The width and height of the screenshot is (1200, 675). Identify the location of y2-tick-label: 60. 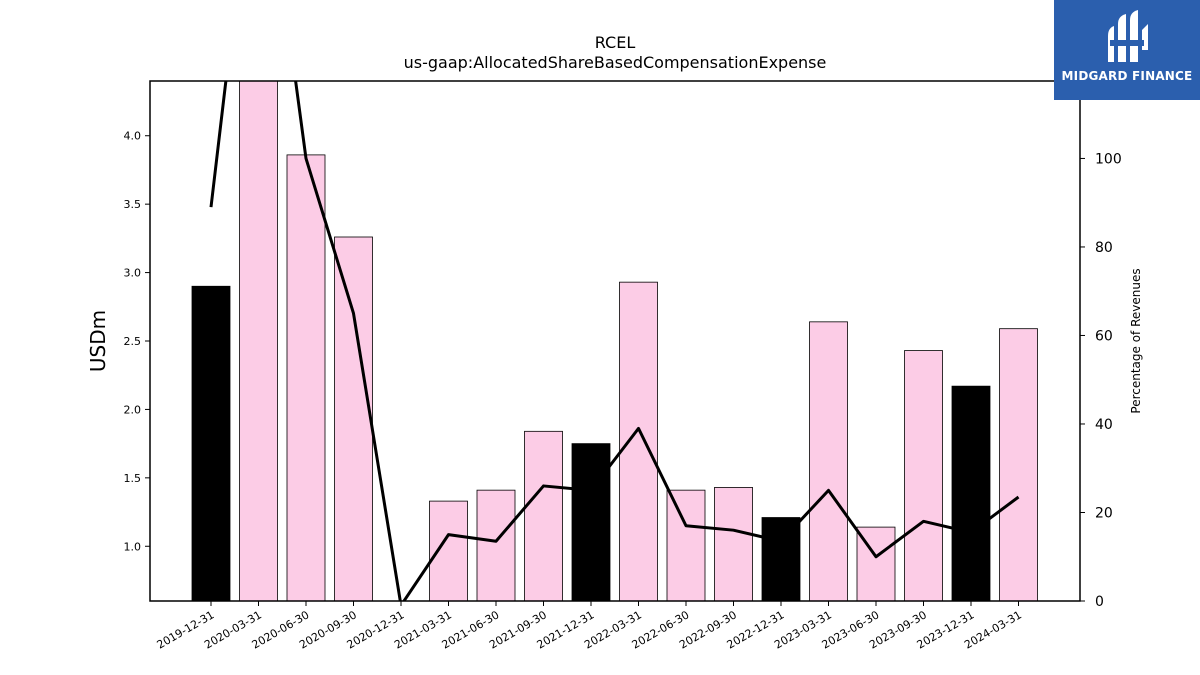
(1104, 336).